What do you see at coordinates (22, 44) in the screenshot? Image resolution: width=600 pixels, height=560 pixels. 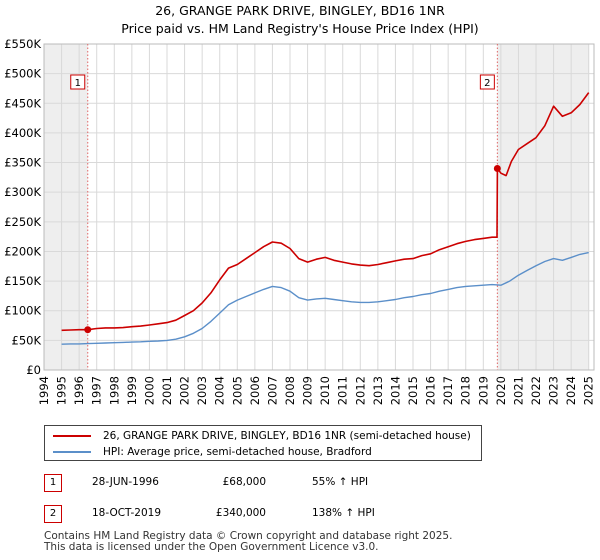 I see `y-tick-label: £550K` at bounding box center [22, 44].